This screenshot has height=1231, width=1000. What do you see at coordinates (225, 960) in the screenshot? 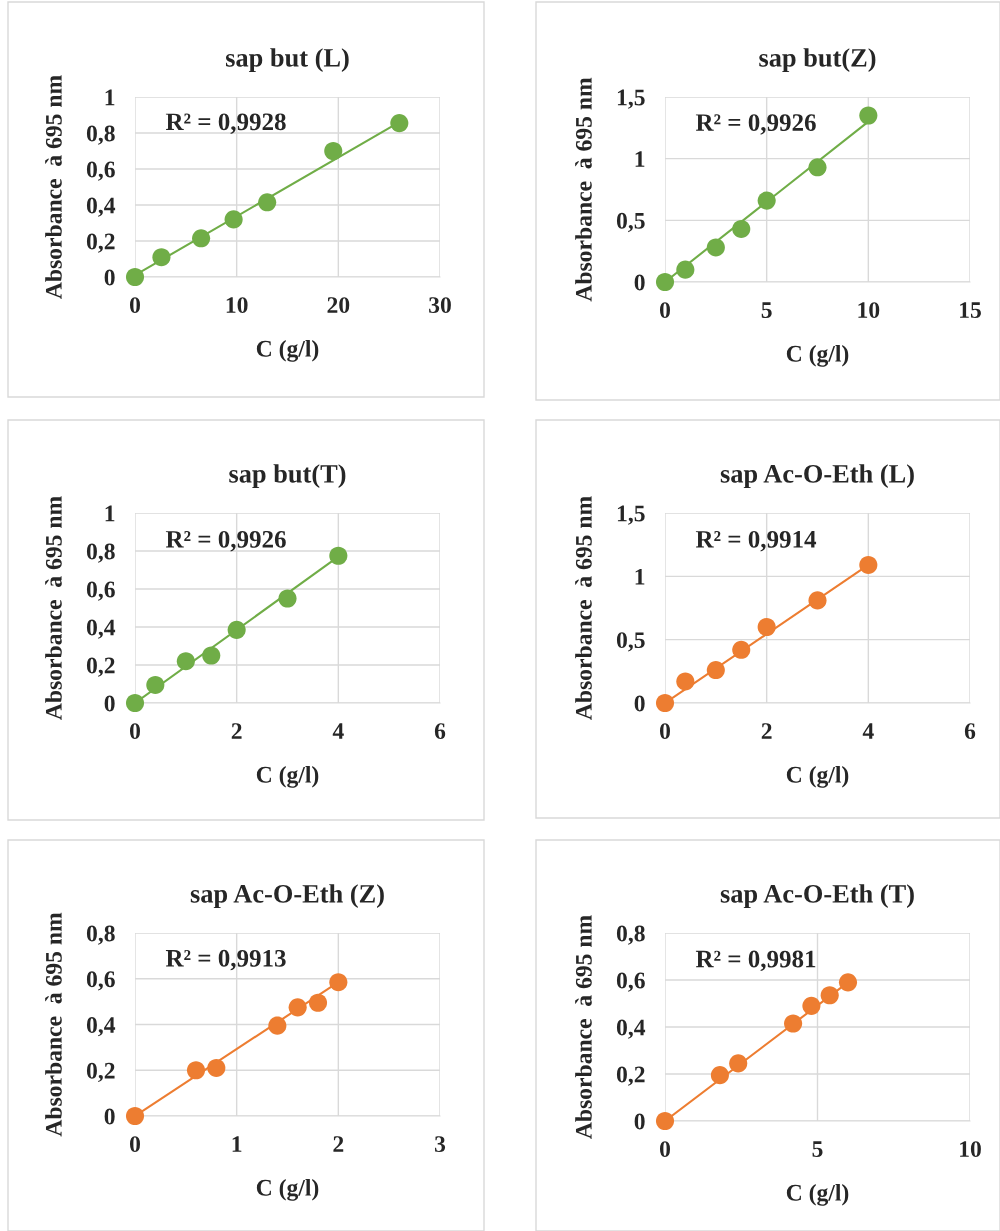
I see `annotation: R² = 0,9913` at bounding box center [225, 960].